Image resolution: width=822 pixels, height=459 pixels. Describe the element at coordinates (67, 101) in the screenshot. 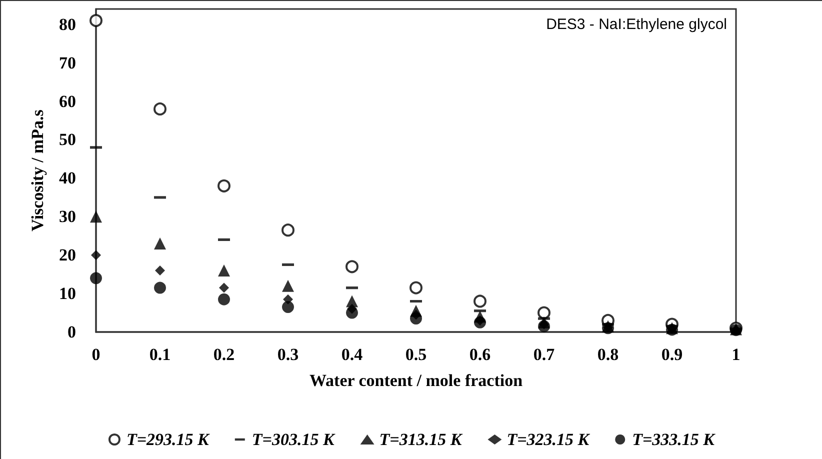

I see `y-tick-label: 60` at that location.